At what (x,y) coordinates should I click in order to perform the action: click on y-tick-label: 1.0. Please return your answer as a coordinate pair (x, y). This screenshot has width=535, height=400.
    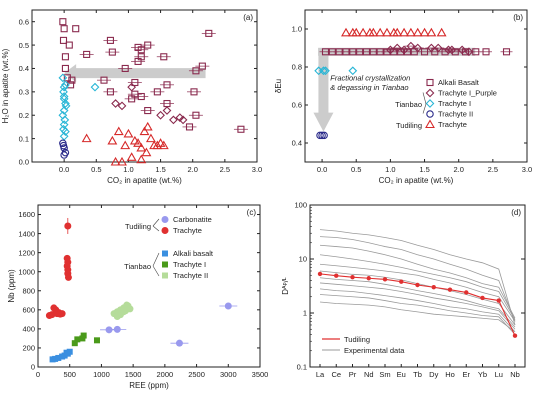
    Looking at the image, I should click on (297, 29).